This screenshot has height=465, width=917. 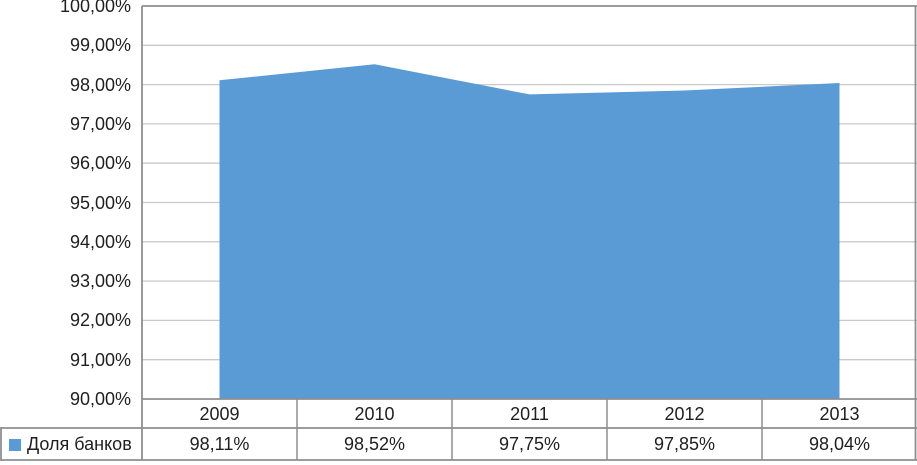 I want to click on legend-series-label: Доля банков, so click(x=79, y=444).